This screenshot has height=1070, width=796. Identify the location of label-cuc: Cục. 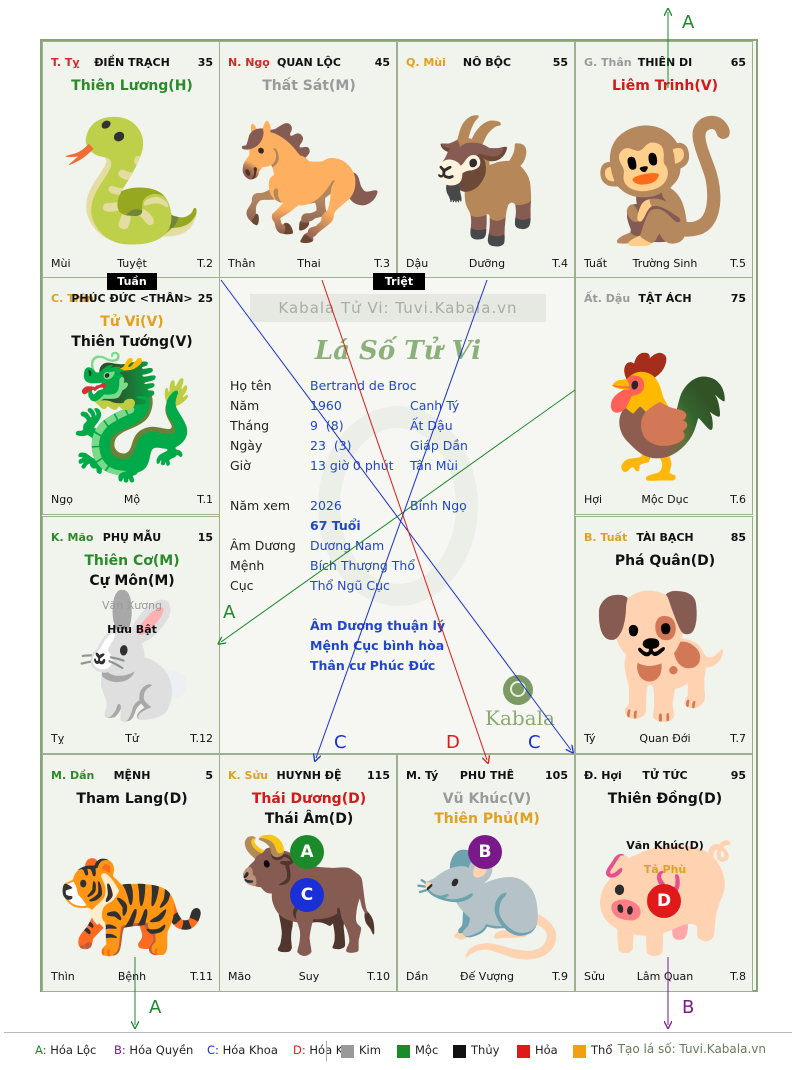
(242, 585).